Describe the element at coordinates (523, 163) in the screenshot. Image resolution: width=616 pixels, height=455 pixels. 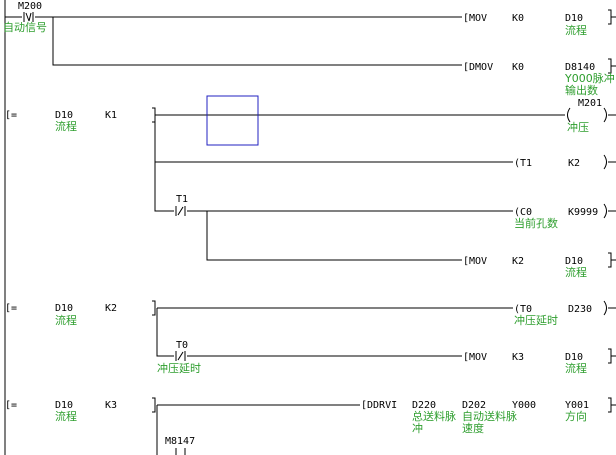
I see `instruction: (T1` at that location.